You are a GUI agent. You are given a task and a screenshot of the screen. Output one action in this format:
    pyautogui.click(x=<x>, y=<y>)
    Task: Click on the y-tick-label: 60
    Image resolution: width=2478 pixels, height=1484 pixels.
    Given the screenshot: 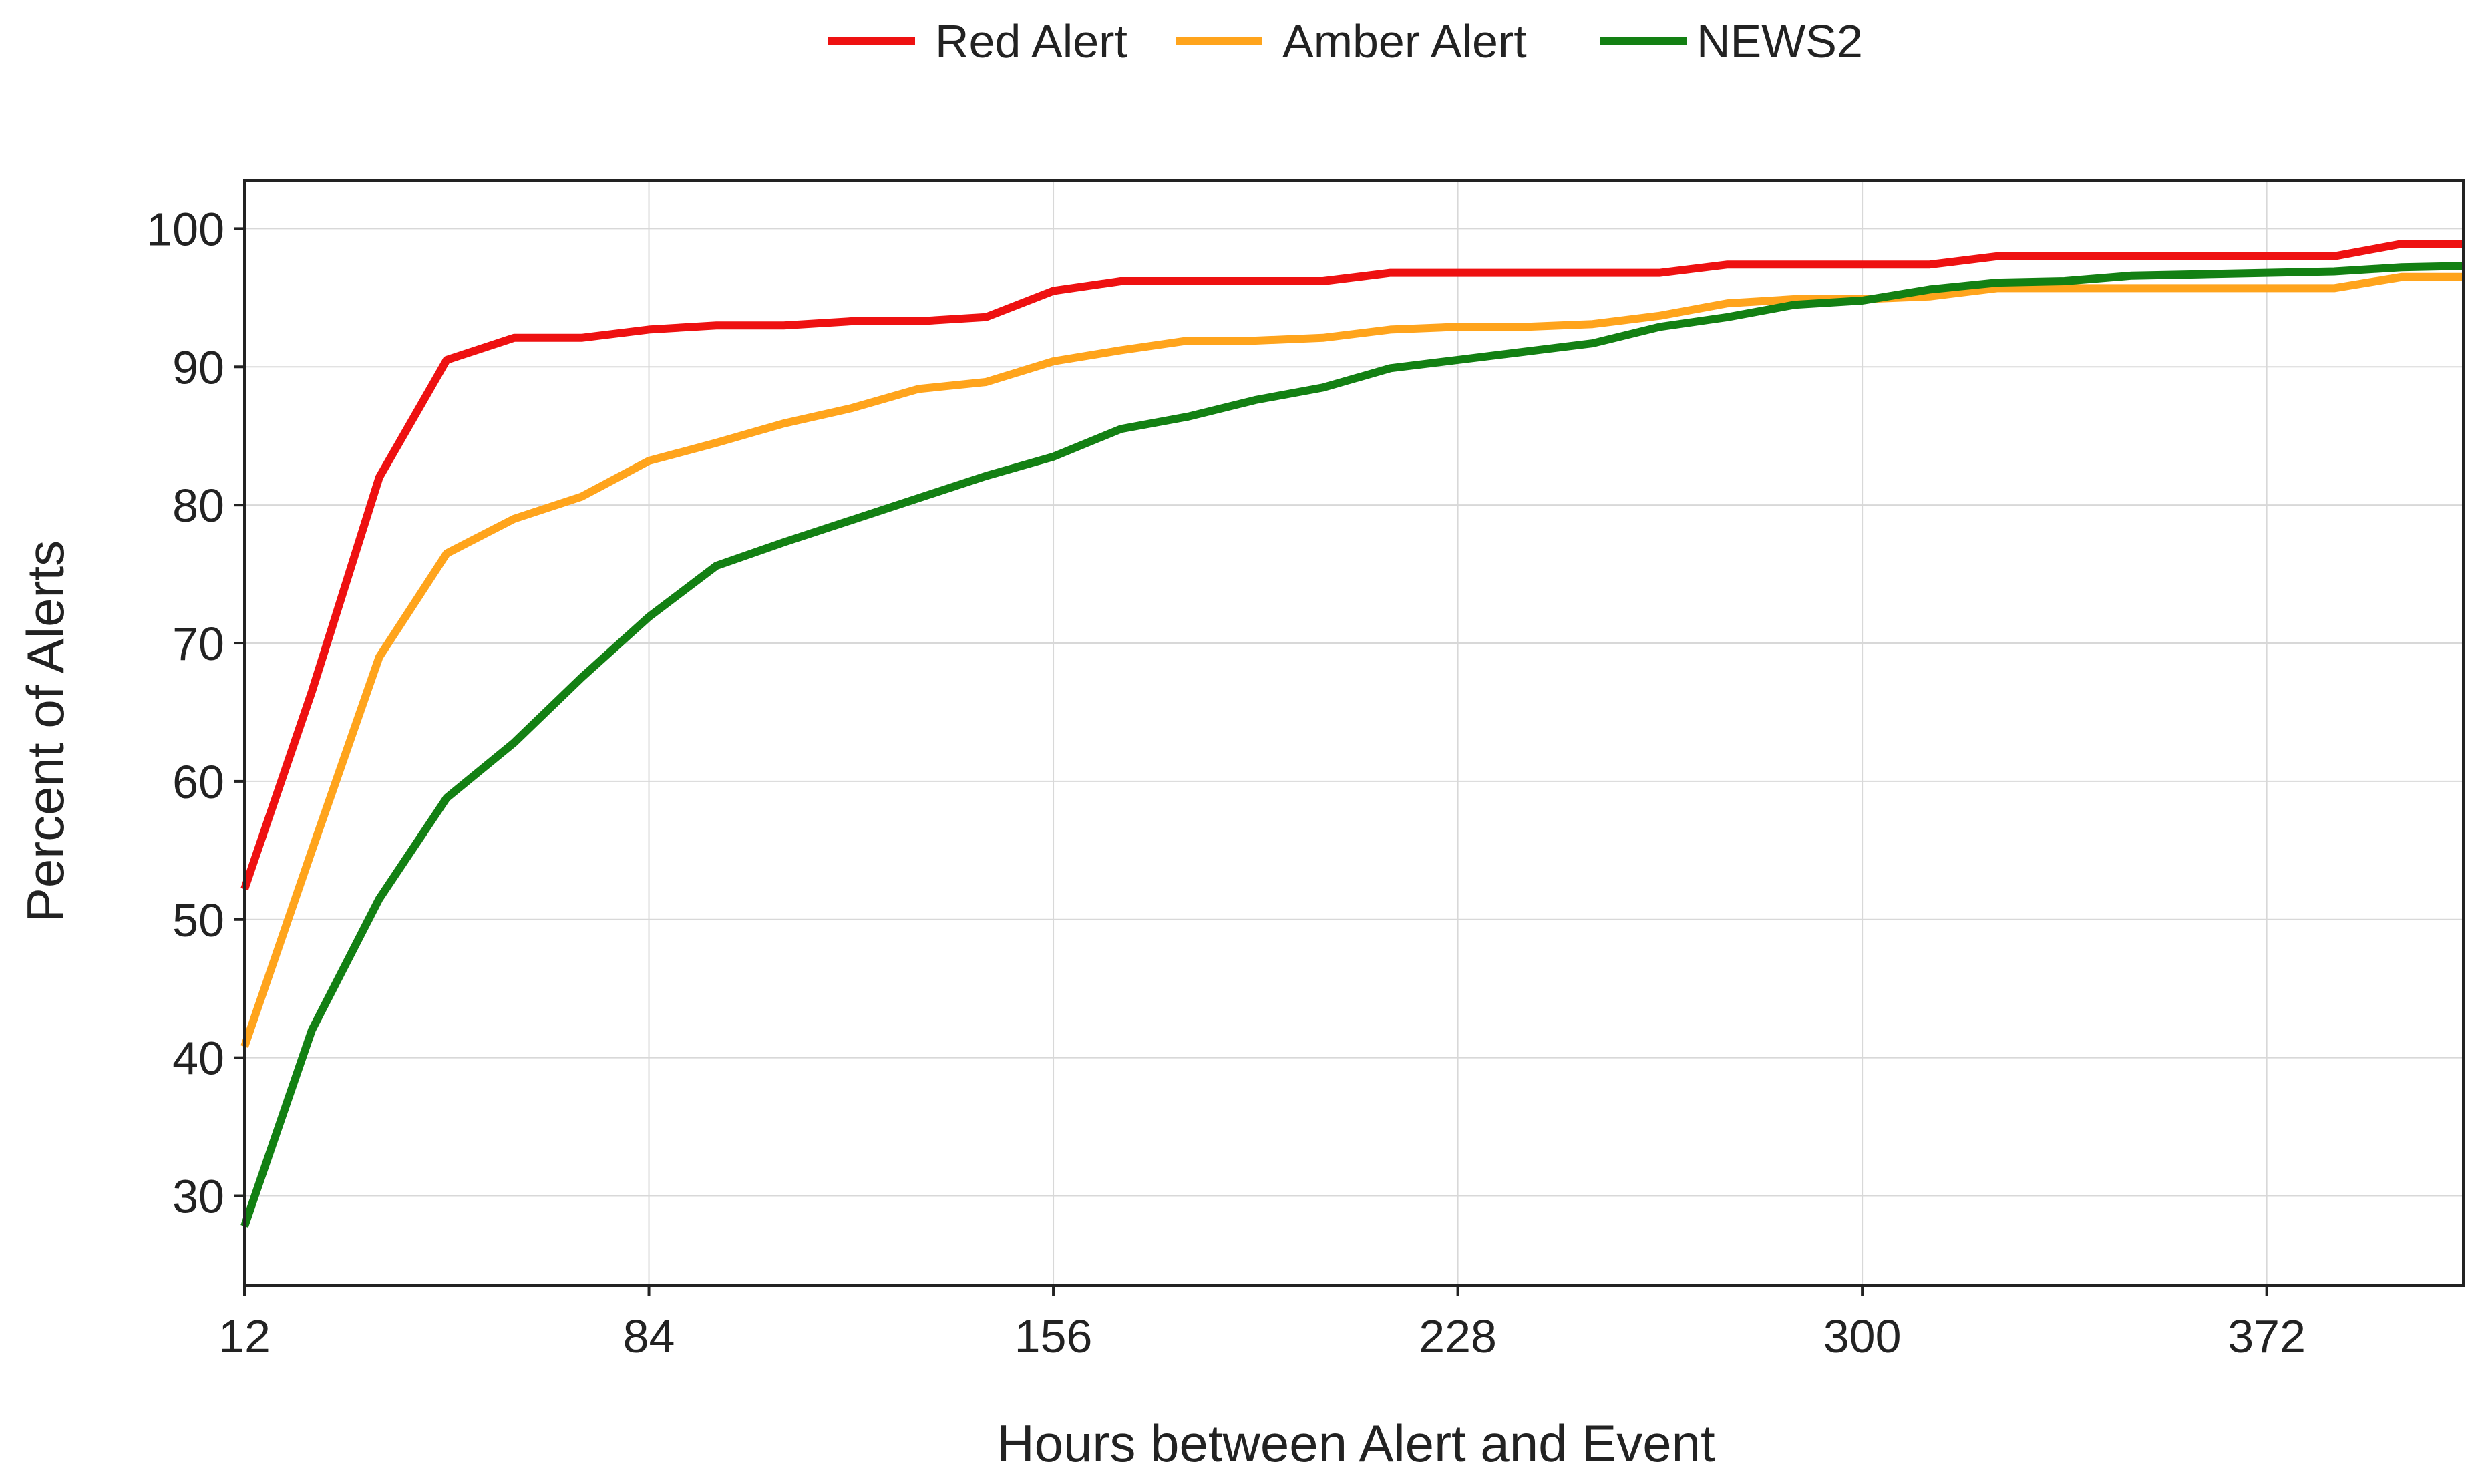 What is the action you would take?
    pyautogui.click(x=198, y=782)
    